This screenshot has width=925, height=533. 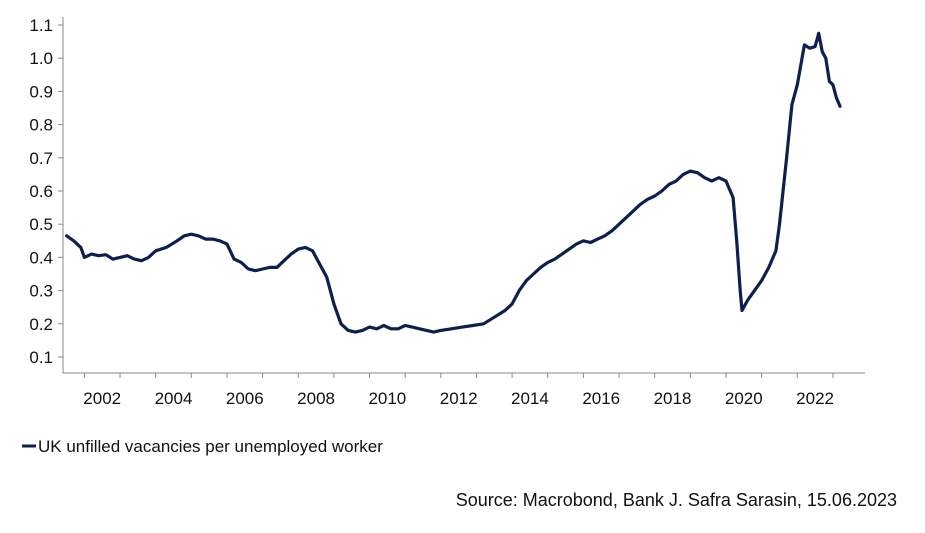 I want to click on y-tick-label: 0.5, so click(x=41, y=224).